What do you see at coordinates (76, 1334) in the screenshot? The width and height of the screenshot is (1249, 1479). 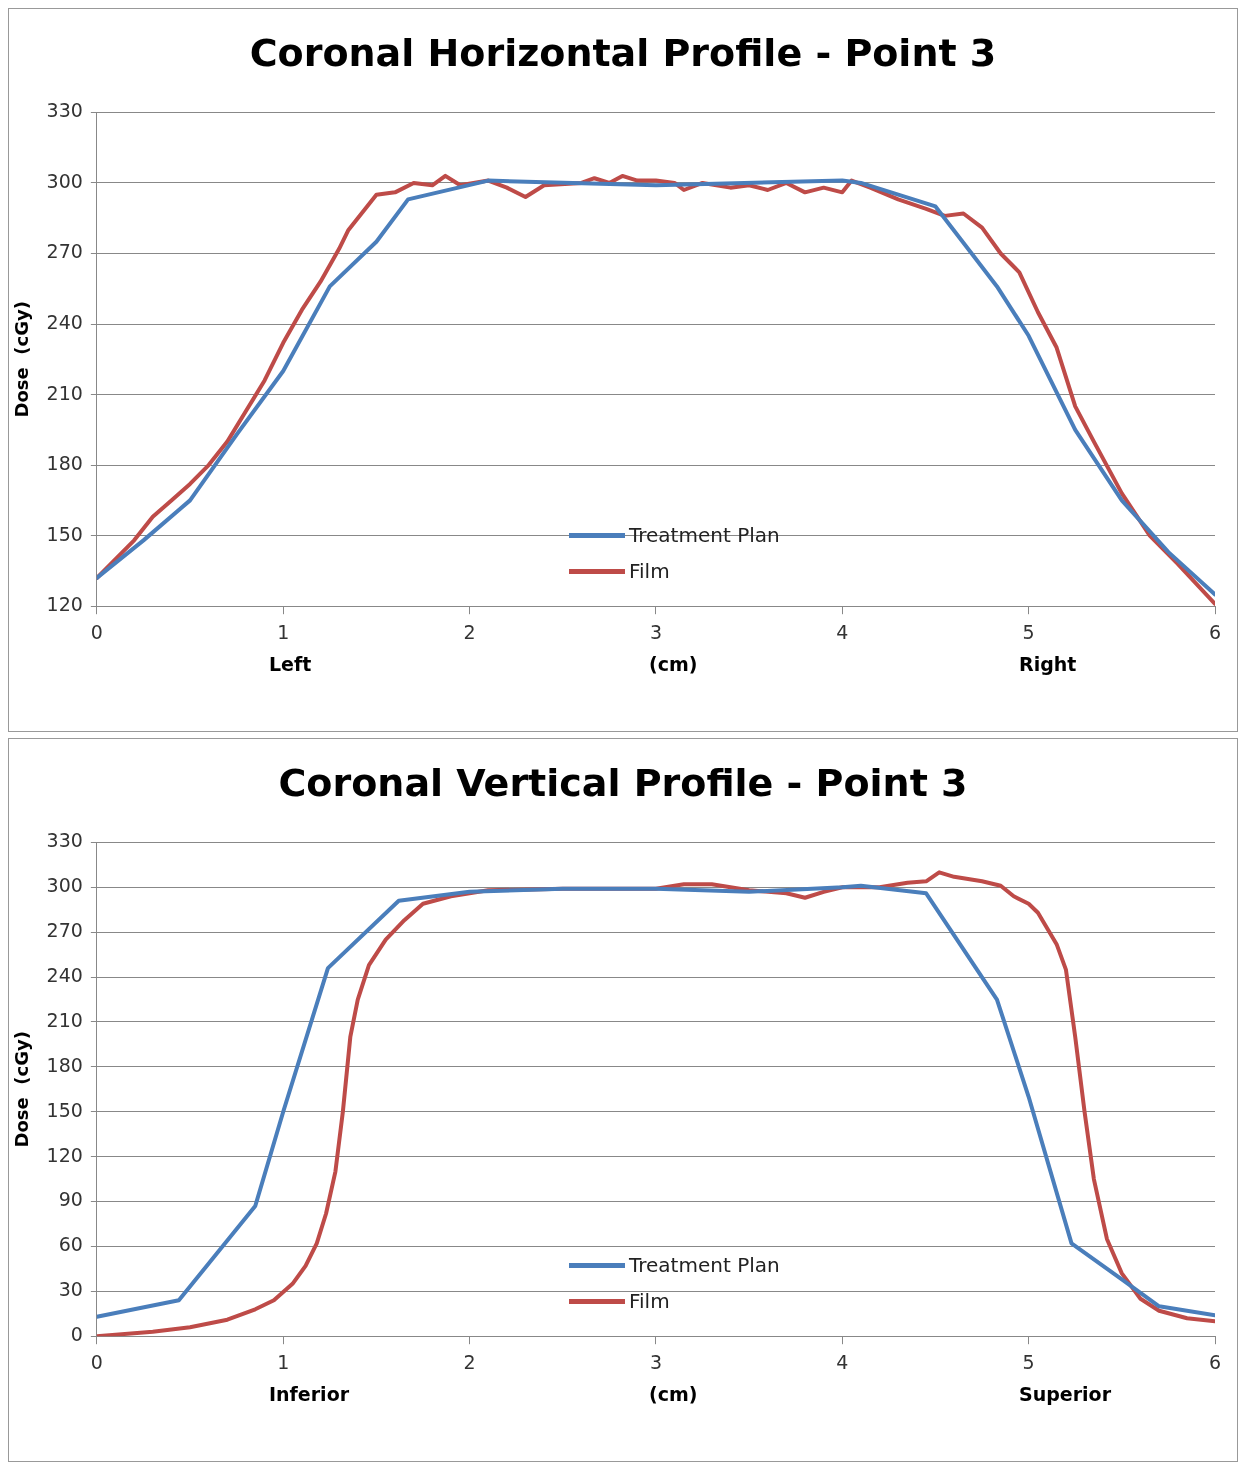 I see `y-tick-label: 0` at bounding box center [76, 1334].